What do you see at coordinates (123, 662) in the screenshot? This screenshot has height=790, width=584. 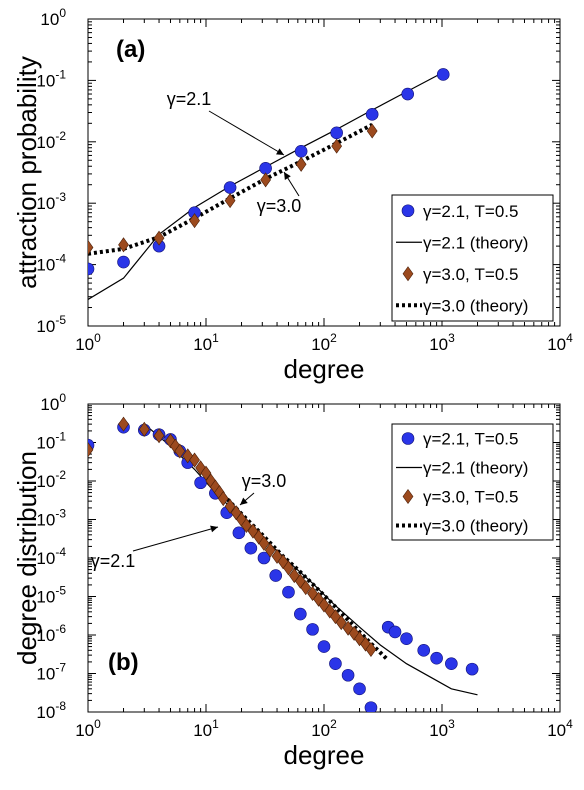 I see `panel-label: (b)` at bounding box center [123, 662].